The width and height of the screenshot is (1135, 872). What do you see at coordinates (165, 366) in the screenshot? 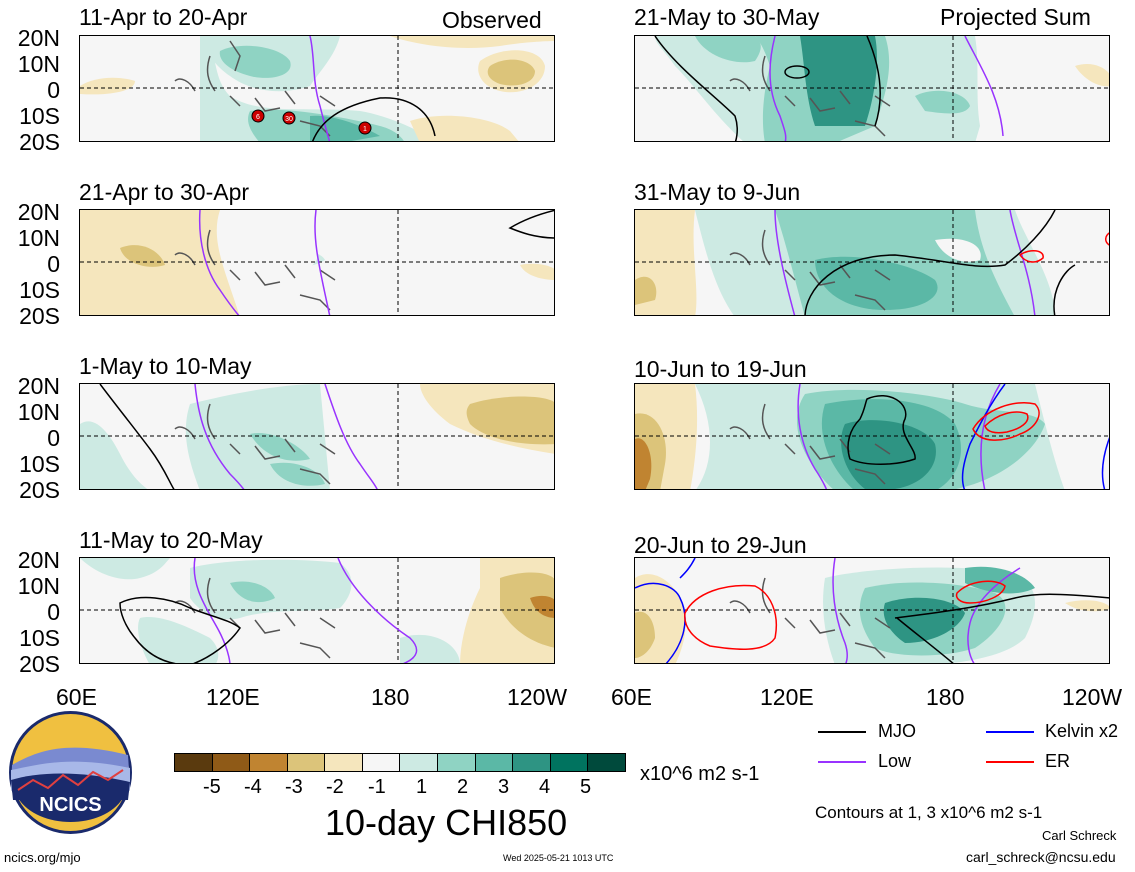
I see `panel-title-5: 1-May to 10-May` at bounding box center [165, 366].